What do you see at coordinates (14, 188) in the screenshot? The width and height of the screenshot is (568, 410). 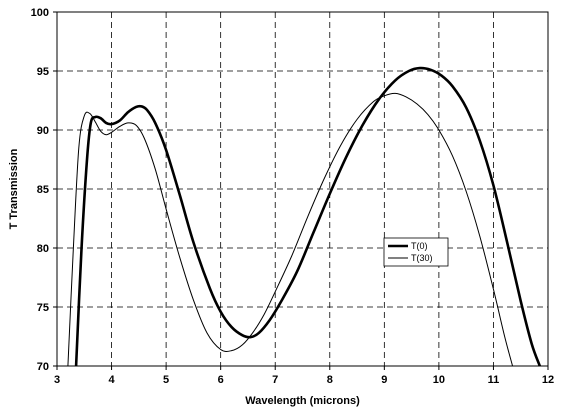 I see `y-axis-label: T Transmission` at bounding box center [14, 188].